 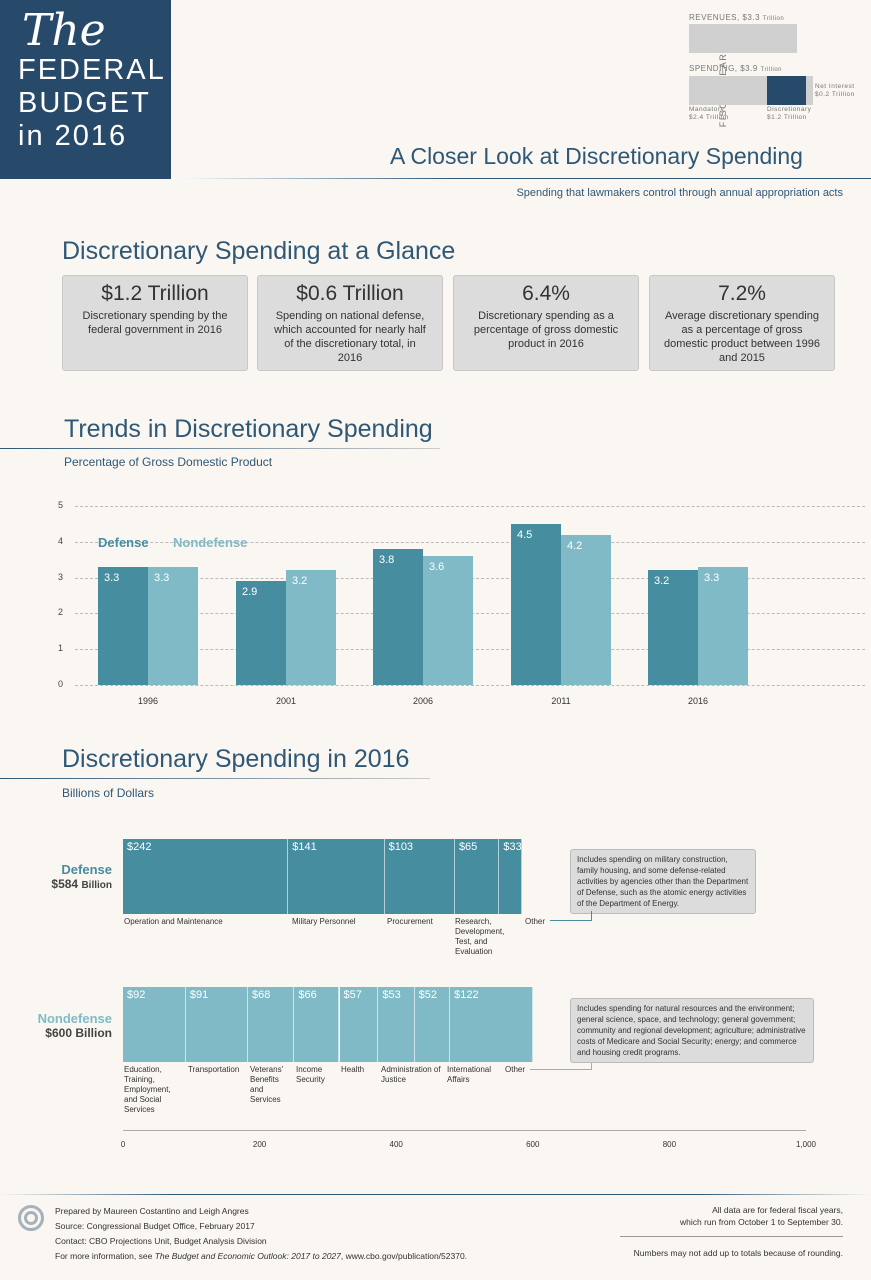 What do you see at coordinates (723, 625) in the screenshot?
I see `nondefense-bar: 3.3` at bounding box center [723, 625].